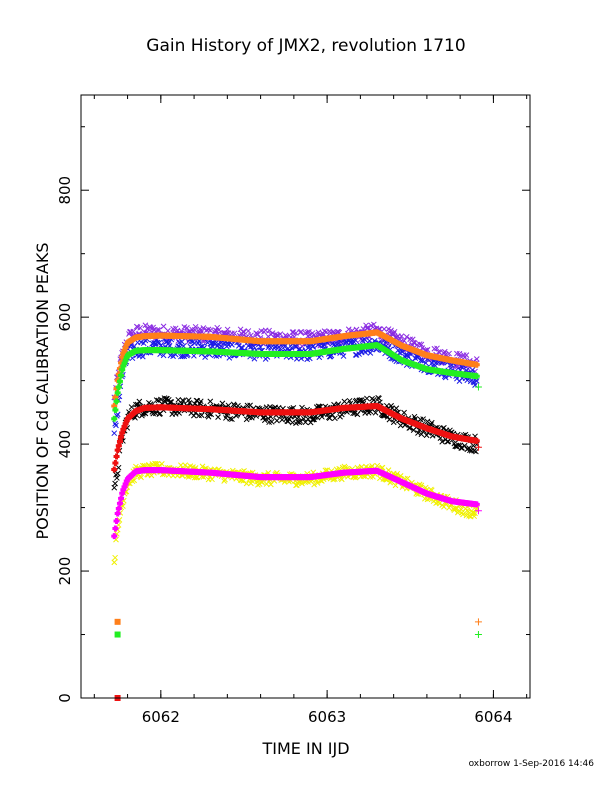  I want to click on x-tick-label: 6062, so click(161, 717).